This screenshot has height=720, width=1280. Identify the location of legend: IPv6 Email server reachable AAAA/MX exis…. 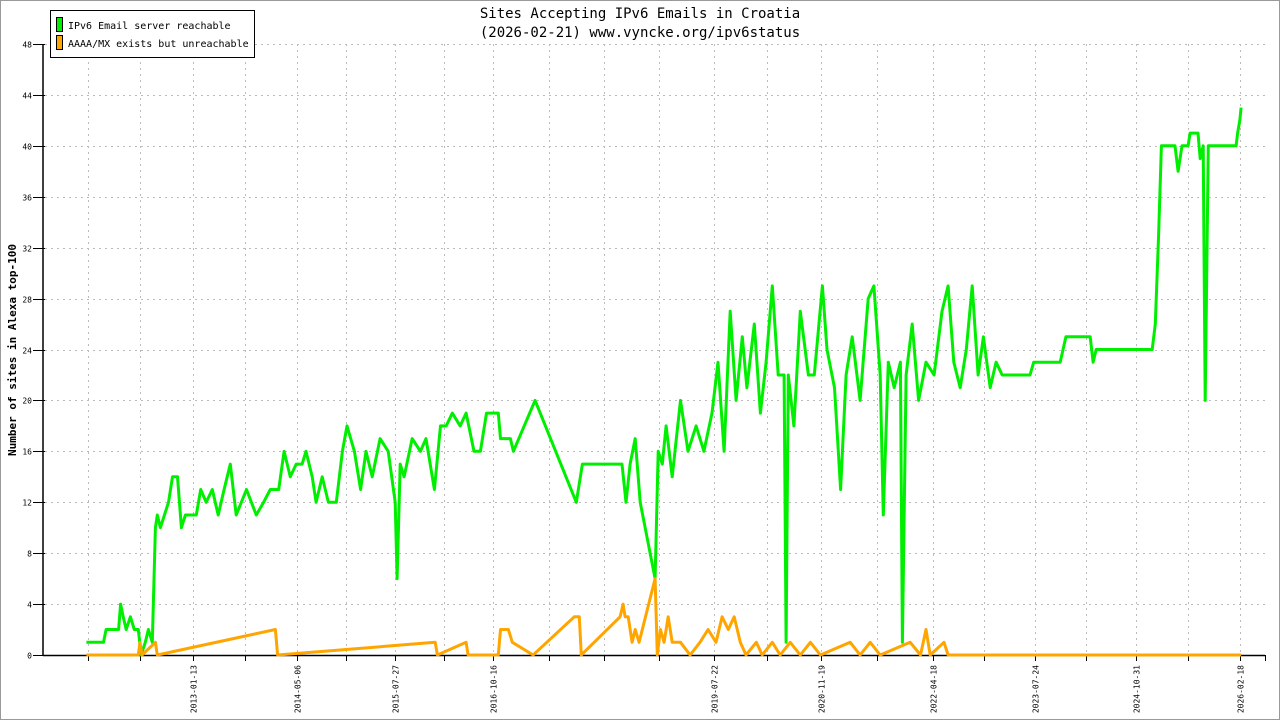
(152, 34).